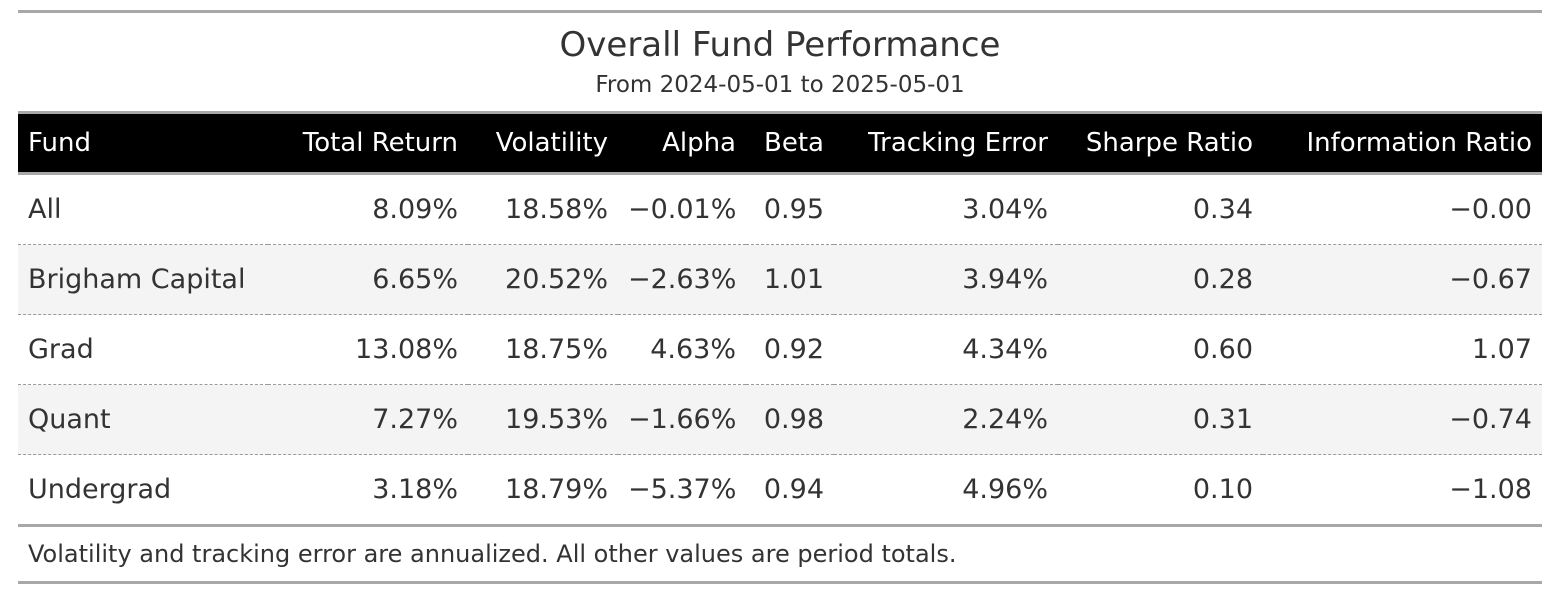  What do you see at coordinates (368, 209) in the screenshot?
I see `cell-total-return: 8.09%` at bounding box center [368, 209].